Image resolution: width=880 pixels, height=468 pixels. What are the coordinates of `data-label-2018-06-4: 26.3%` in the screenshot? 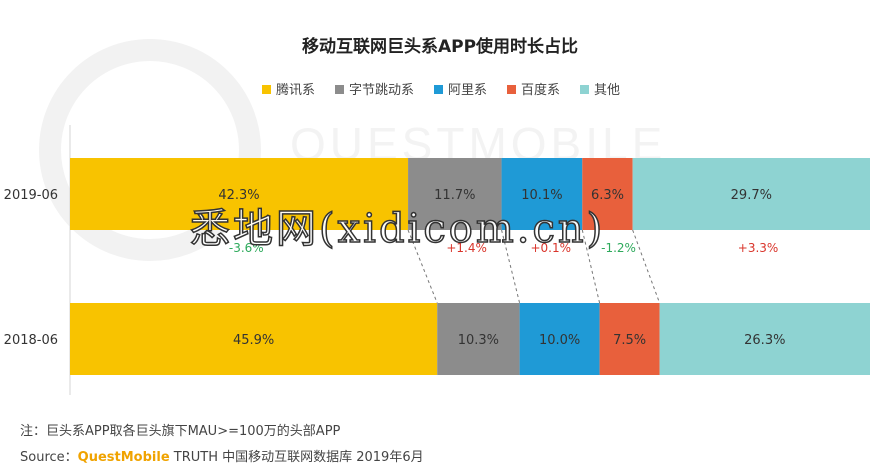 It's located at (764, 340).